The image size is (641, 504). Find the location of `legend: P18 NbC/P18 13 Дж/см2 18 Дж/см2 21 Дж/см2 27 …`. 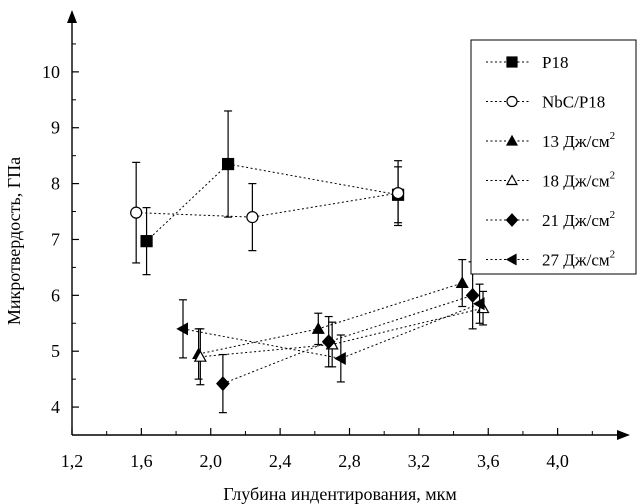

legend: P18 NbC/P18 13 Дж/см2 18 Дж/см2 21 Дж/см2 27 … is located at coordinates (553, 157).